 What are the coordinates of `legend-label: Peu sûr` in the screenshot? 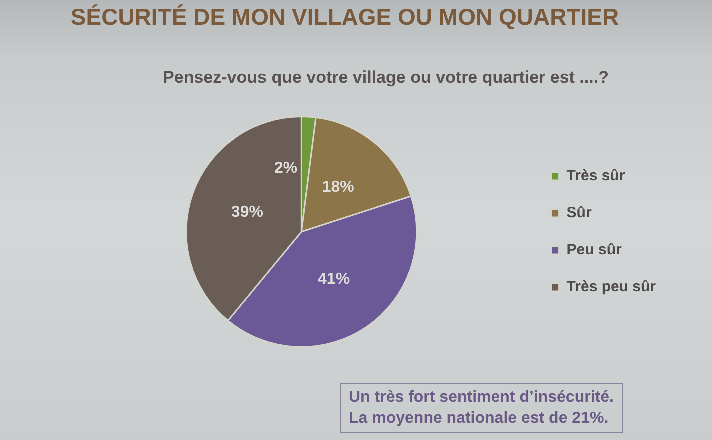 It's located at (594, 250).